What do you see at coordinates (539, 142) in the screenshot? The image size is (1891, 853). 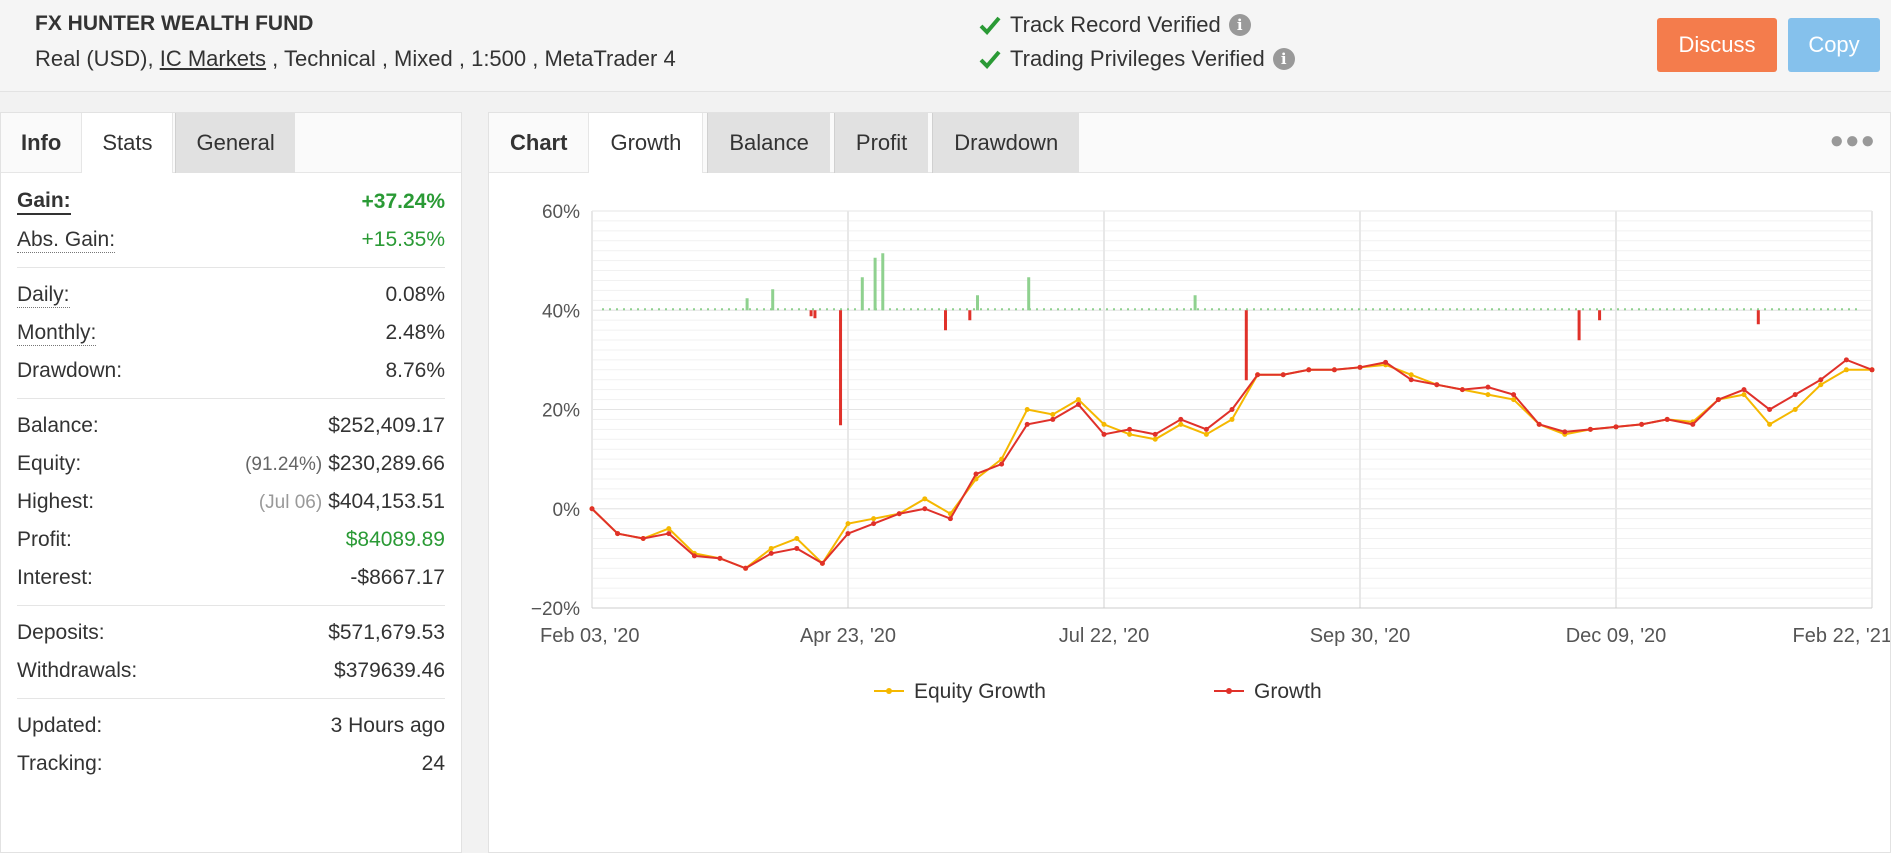 I see `tab-chart: Chart` at bounding box center [539, 142].